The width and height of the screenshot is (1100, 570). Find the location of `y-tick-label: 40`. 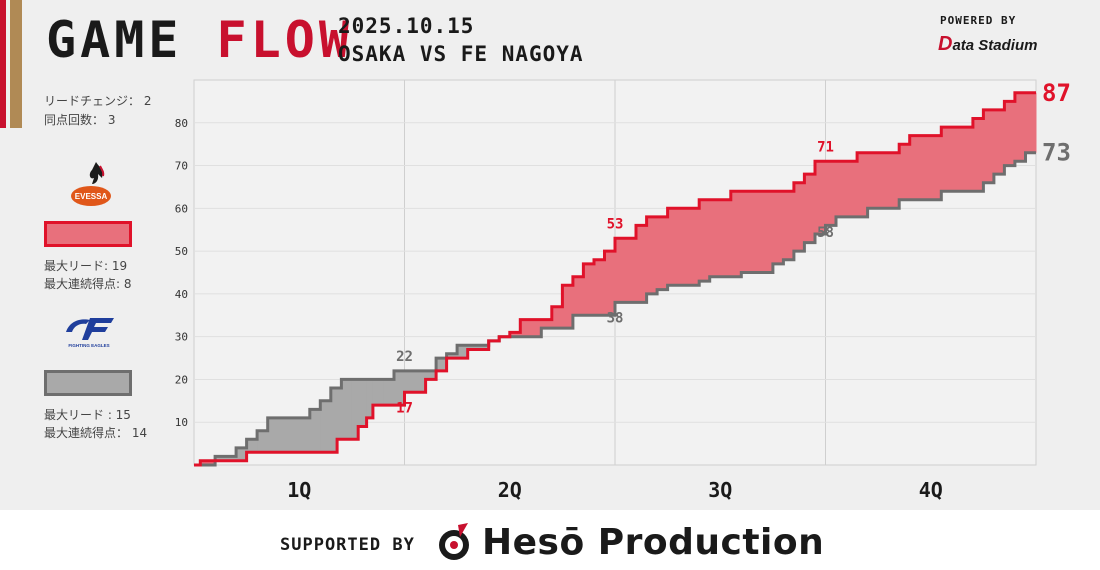

y-tick-label: 40 is located at coordinates (181, 294).